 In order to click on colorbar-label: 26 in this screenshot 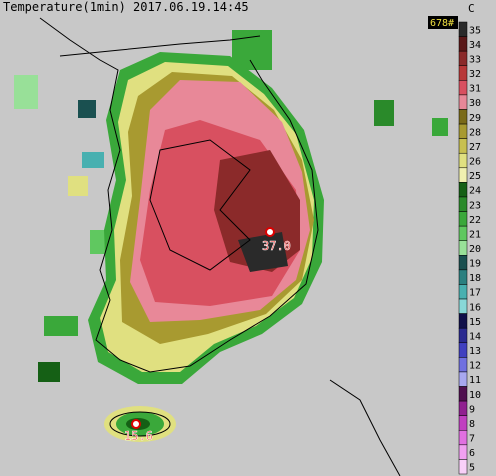, I will do `click(475, 162)`.